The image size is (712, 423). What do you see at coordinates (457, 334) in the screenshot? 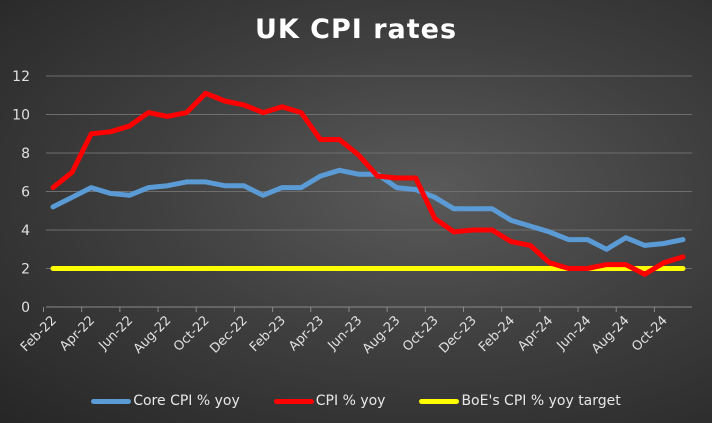
I see `x-tick-label: Dec-23` at bounding box center [457, 334].